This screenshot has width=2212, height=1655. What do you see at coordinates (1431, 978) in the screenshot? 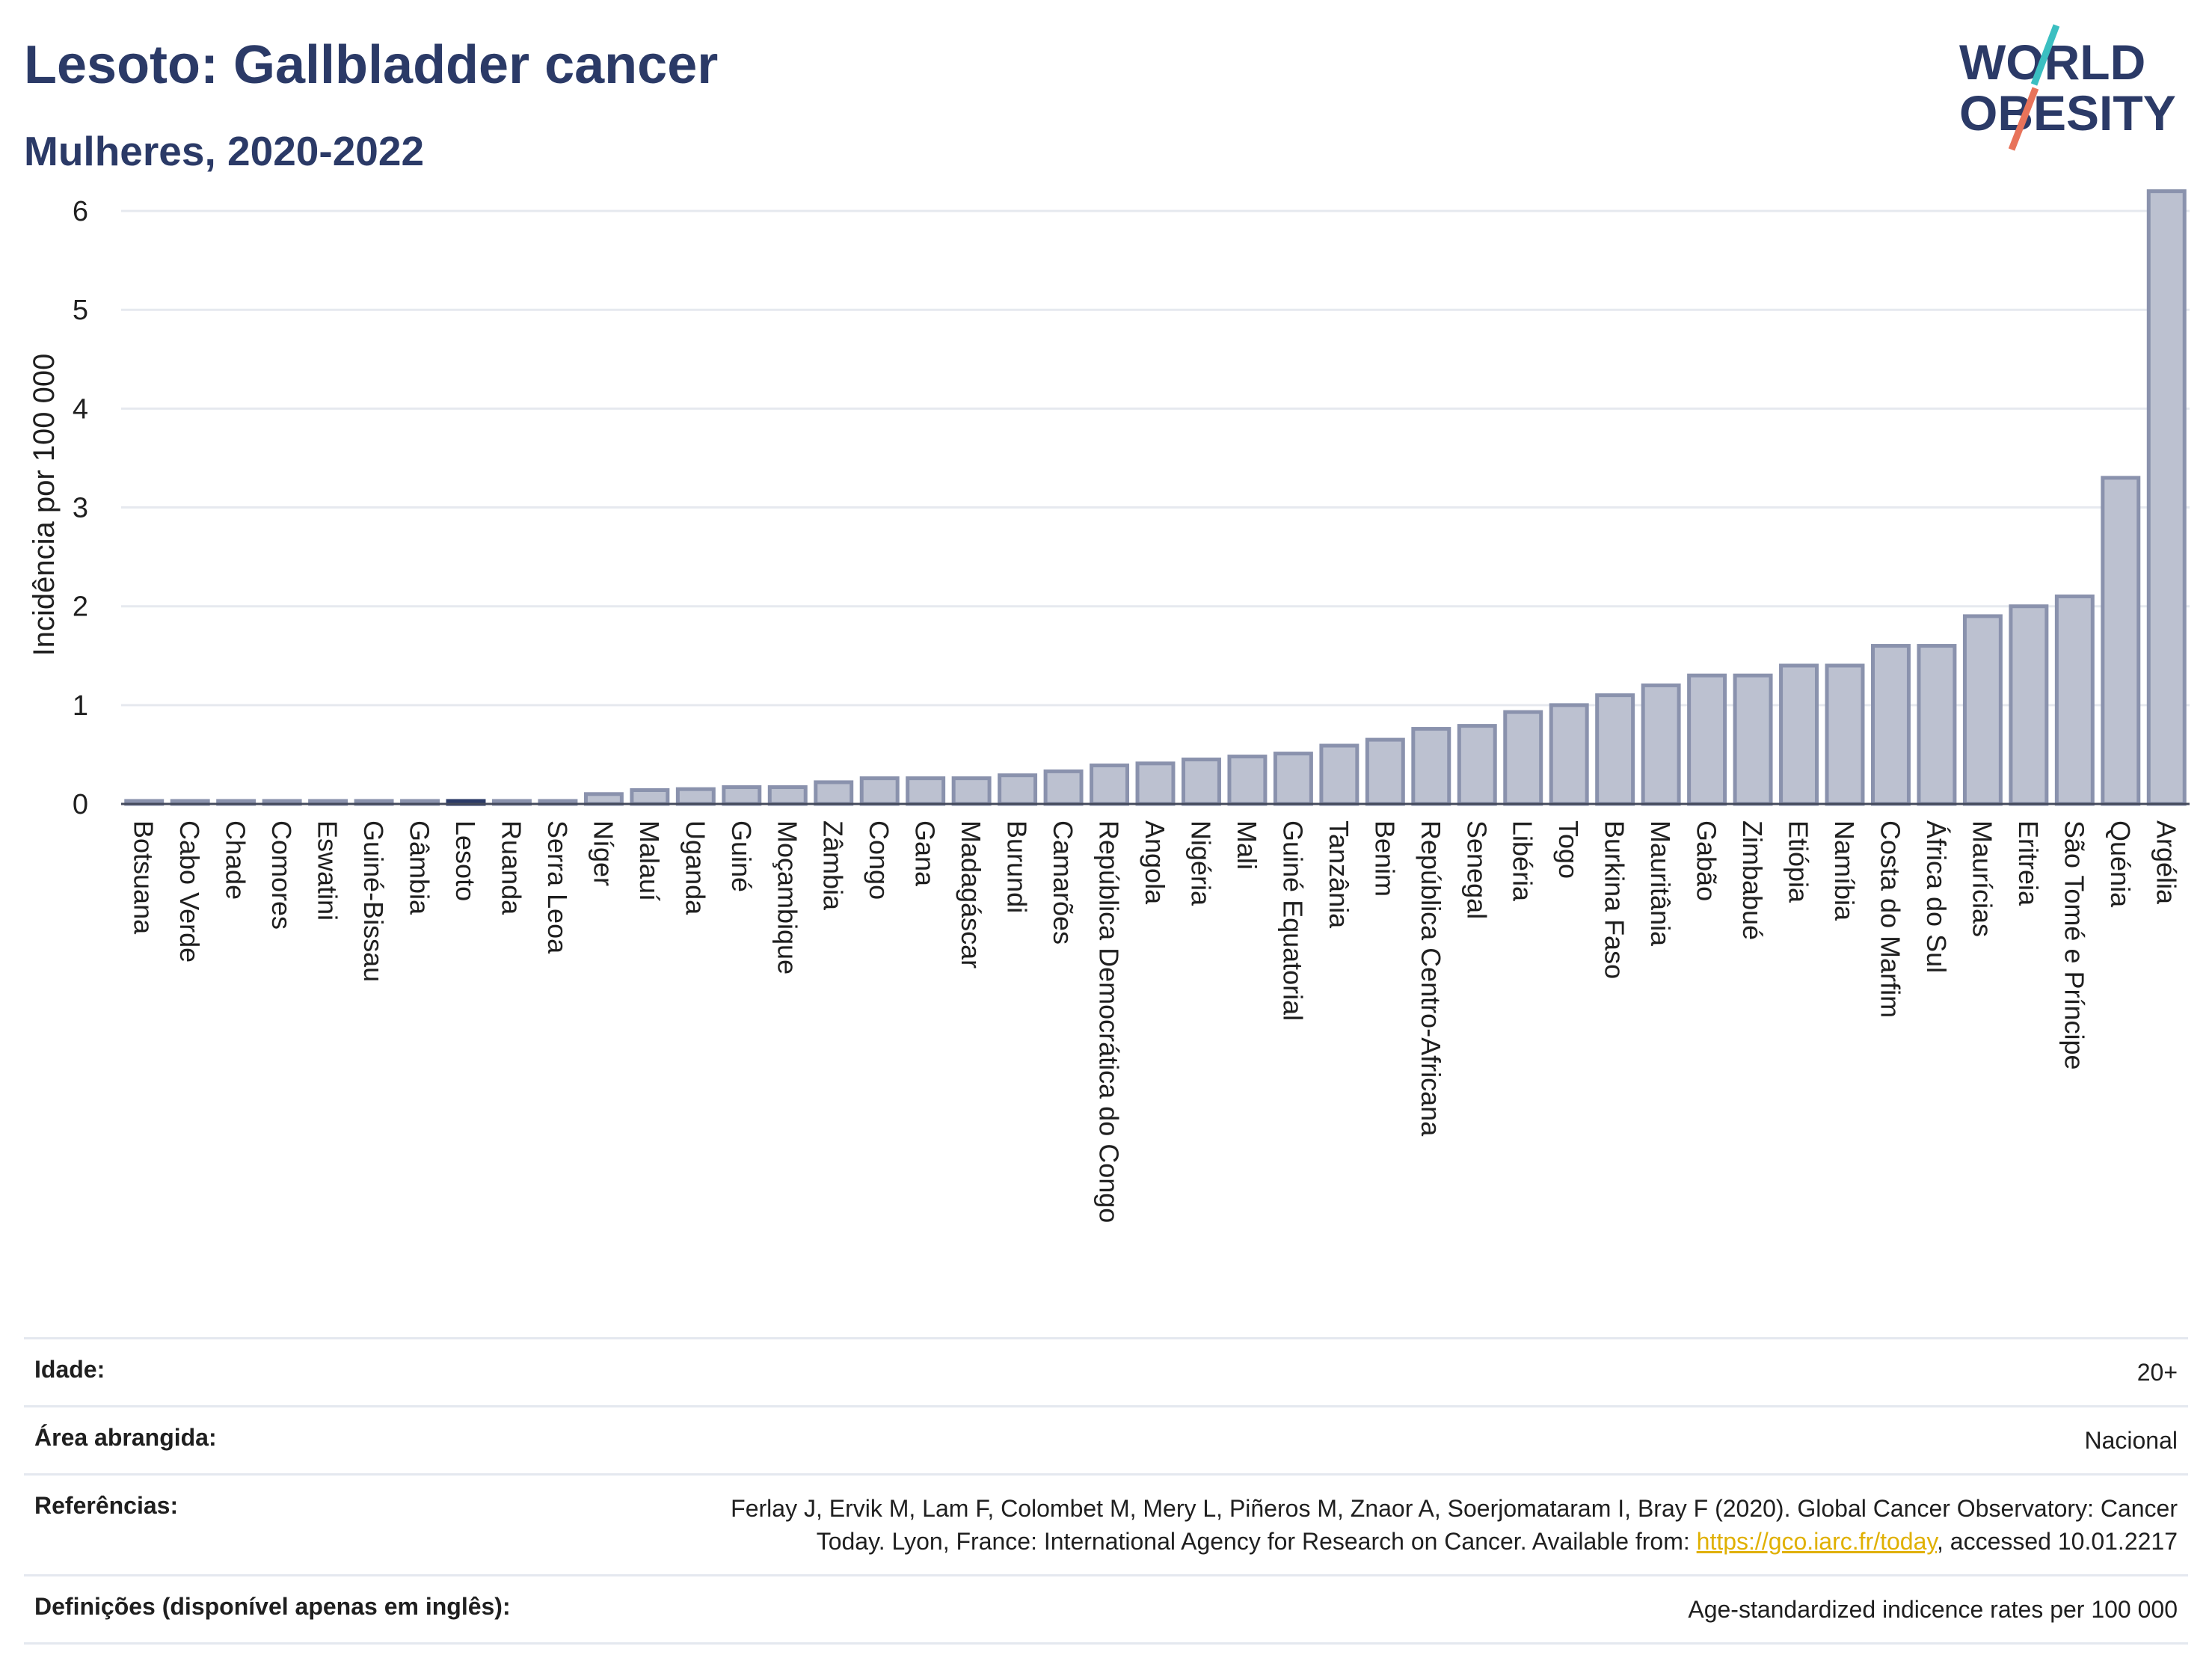
I see `x-tick-label: República Centro-Africana` at bounding box center [1431, 978].